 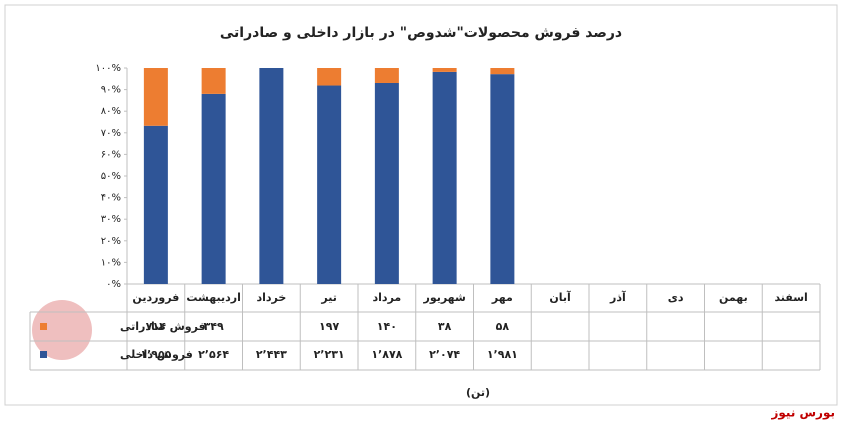 What do you see at coordinates (111, 219) in the screenshot?
I see `y-tick-label: ۳۰%` at bounding box center [111, 219].